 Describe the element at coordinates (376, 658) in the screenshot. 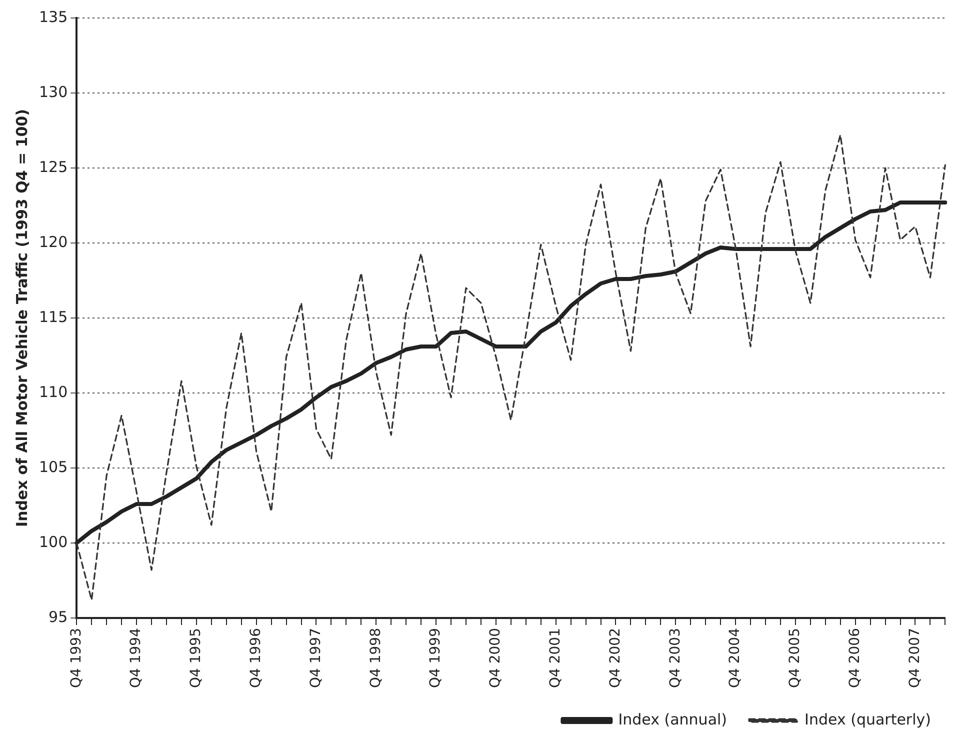

I see `x-tick-label: Q4 1998` at that location.